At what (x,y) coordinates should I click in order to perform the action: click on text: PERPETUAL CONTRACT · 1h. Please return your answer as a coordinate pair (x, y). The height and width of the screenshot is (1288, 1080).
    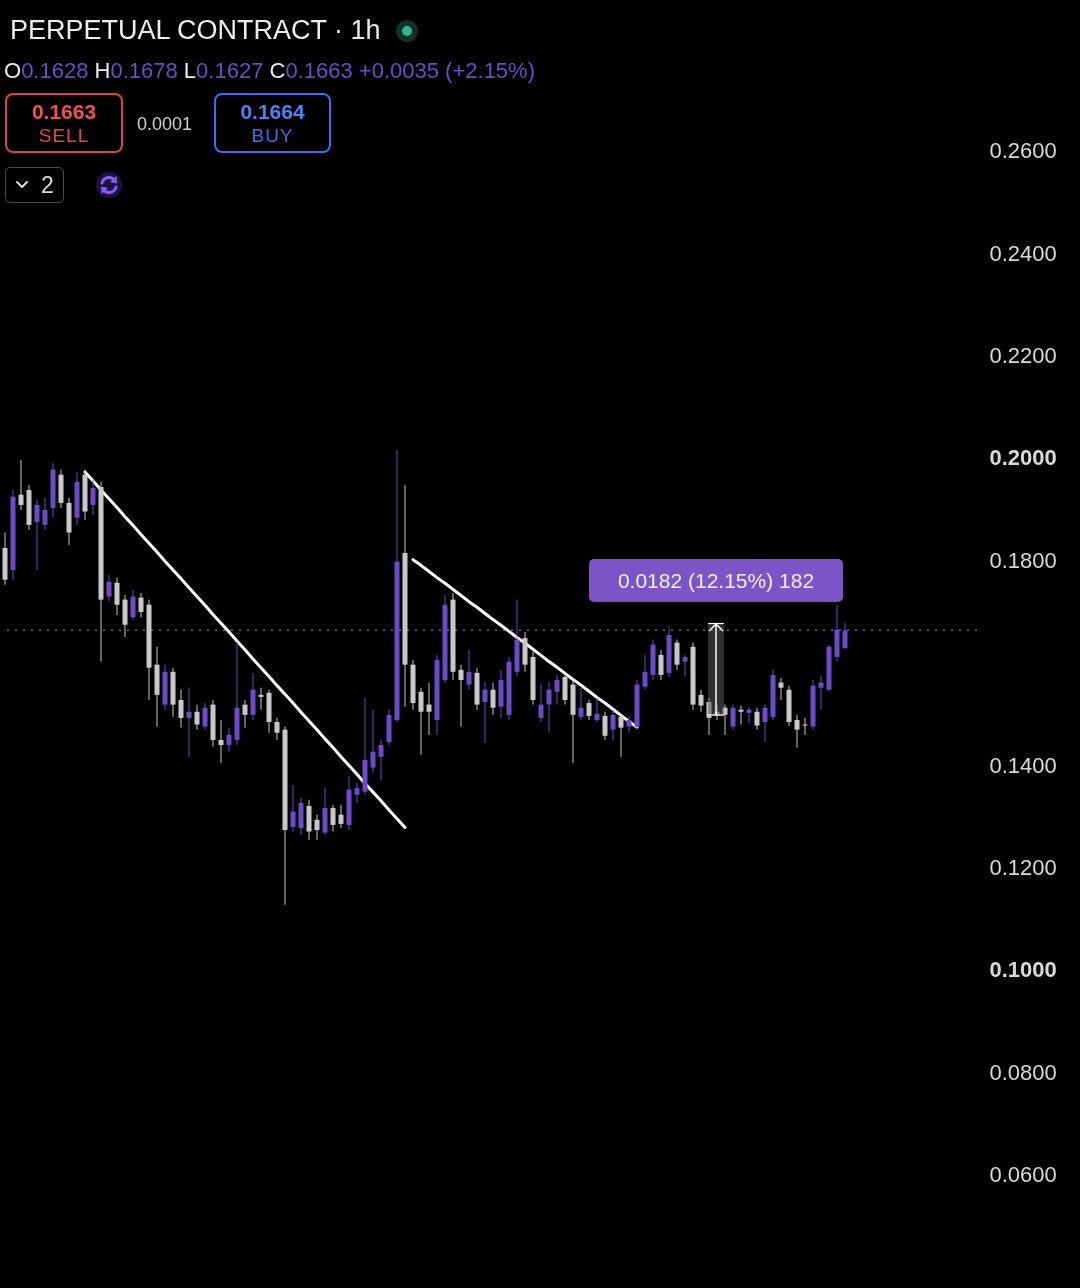
    Looking at the image, I should click on (195, 30).